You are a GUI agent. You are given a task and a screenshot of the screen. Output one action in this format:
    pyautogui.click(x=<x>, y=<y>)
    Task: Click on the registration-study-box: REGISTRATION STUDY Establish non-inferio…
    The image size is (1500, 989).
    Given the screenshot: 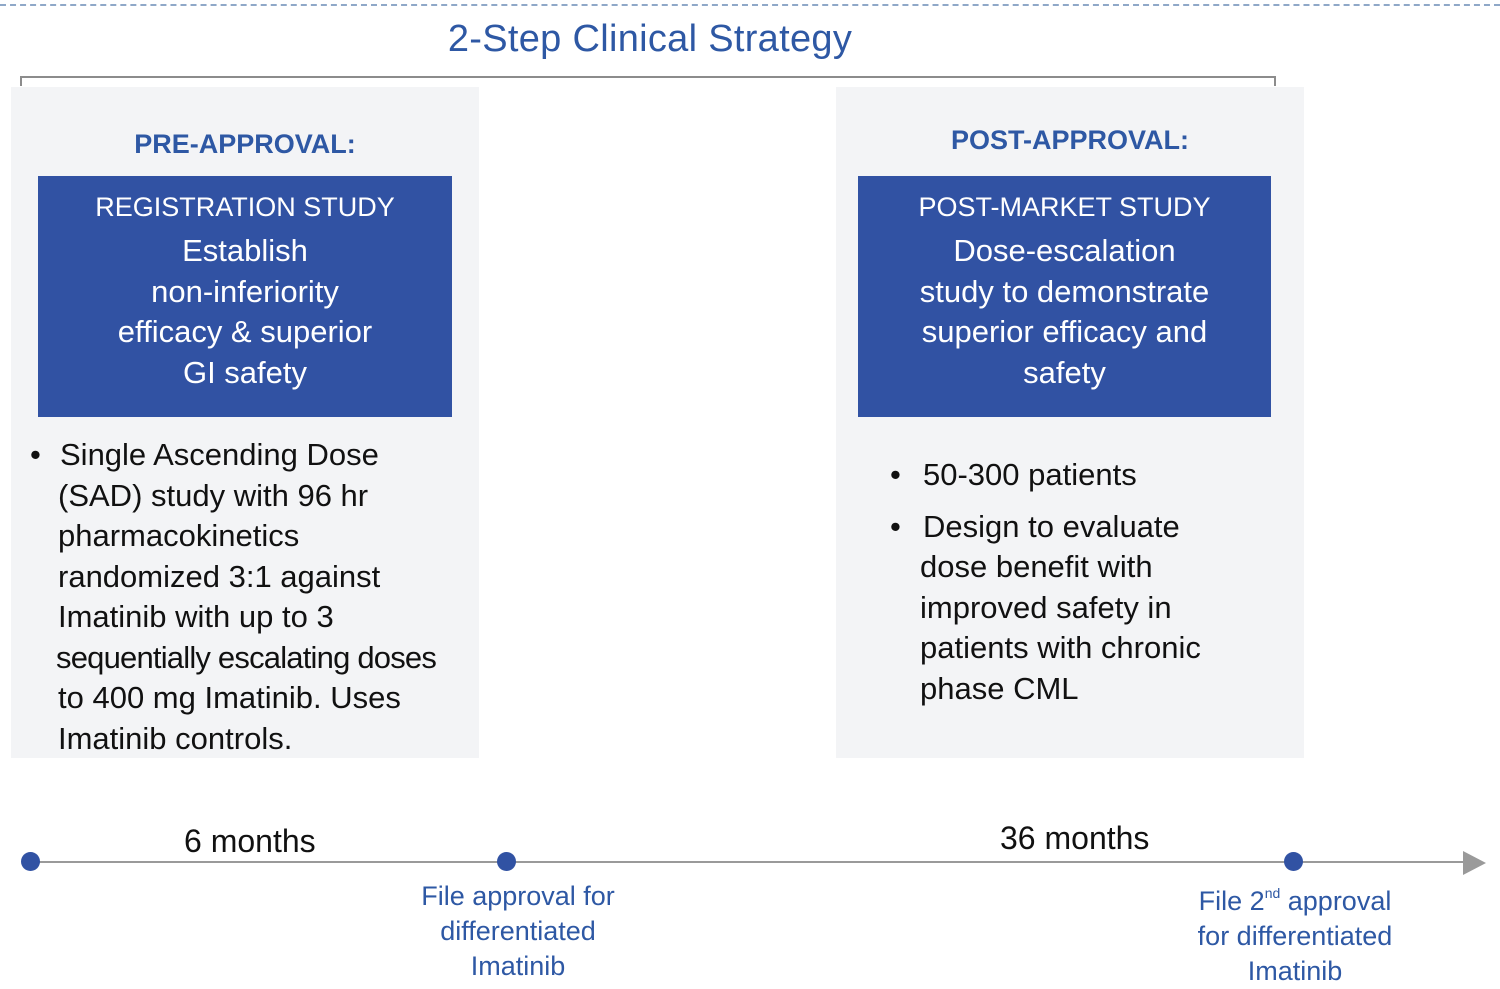 What is the action you would take?
    pyautogui.click(x=245, y=296)
    